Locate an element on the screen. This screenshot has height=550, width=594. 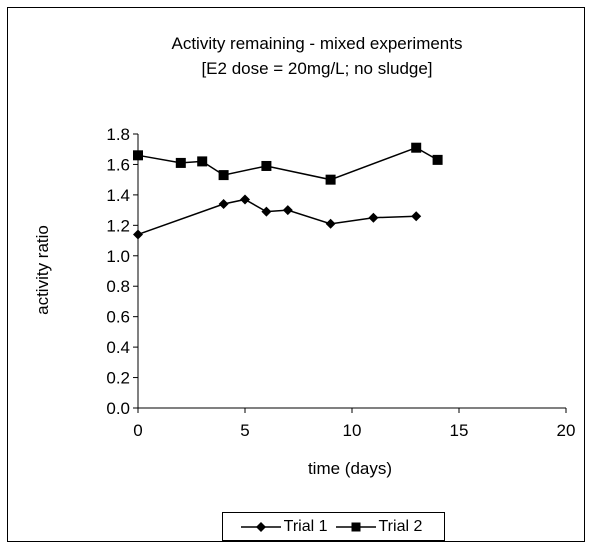
x-tick-label: 5 is located at coordinates (244, 430).